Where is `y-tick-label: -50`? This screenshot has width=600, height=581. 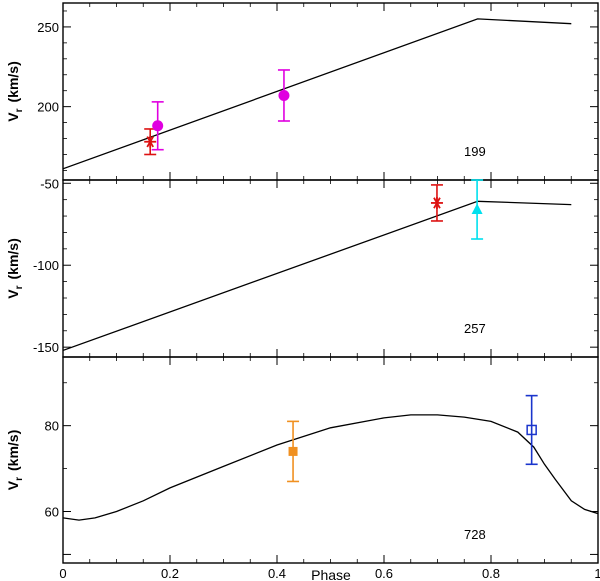 y-tick-label: -50 is located at coordinates (49, 183).